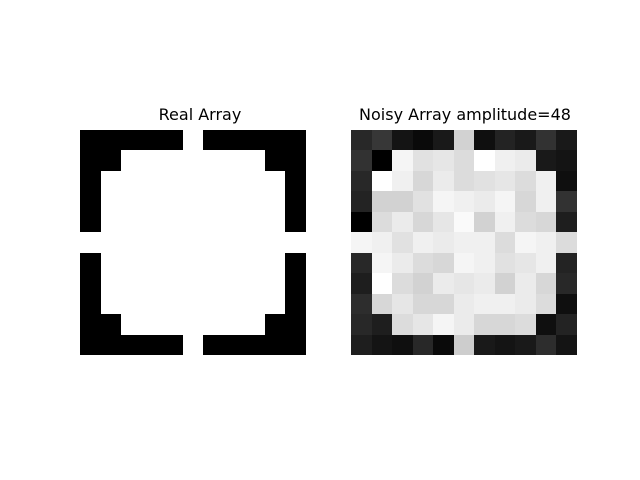 Image resolution: width=640 pixels, height=480 pixels. I want to click on real-array-title: Real Array, so click(200, 114).